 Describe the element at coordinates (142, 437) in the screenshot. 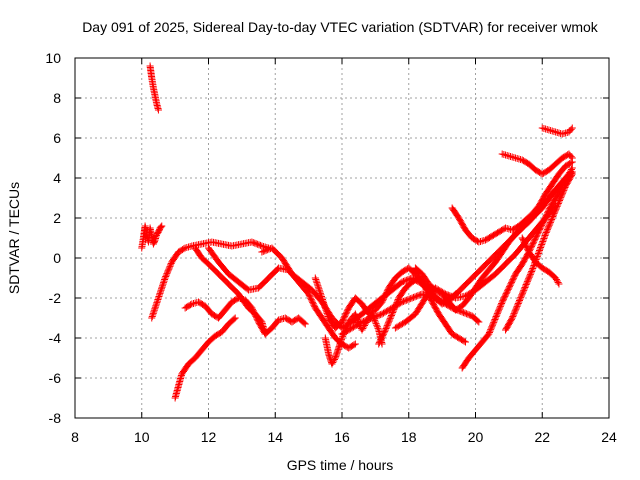

I see `x-tick-label: 10` at that location.